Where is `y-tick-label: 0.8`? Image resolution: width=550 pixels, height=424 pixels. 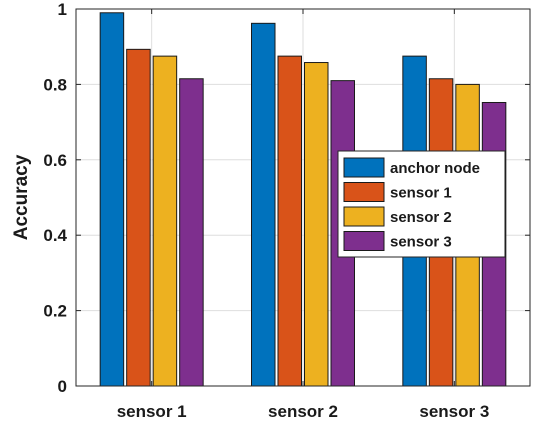 y-tick-label: 0.8 is located at coordinates (55, 84).